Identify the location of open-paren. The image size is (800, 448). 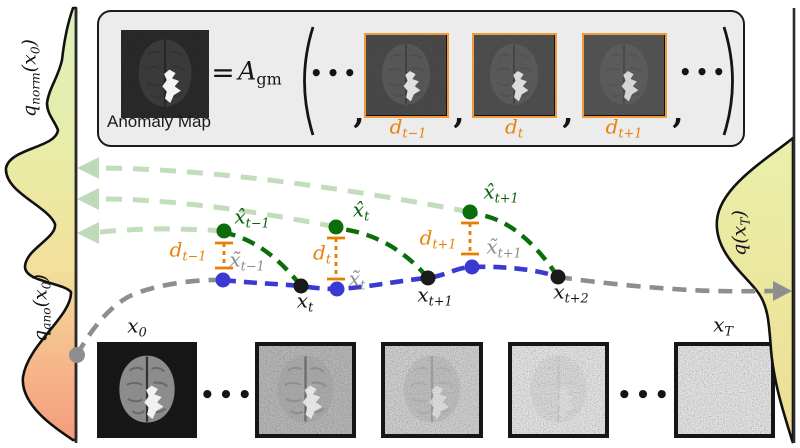
(309, 81).